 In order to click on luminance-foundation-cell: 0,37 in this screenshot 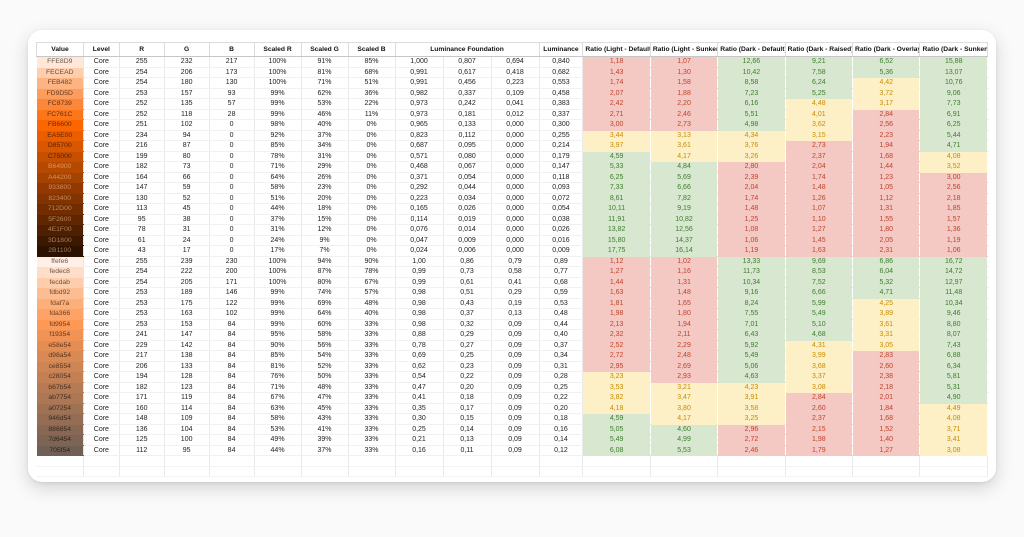, I will do `click(467, 314)`.